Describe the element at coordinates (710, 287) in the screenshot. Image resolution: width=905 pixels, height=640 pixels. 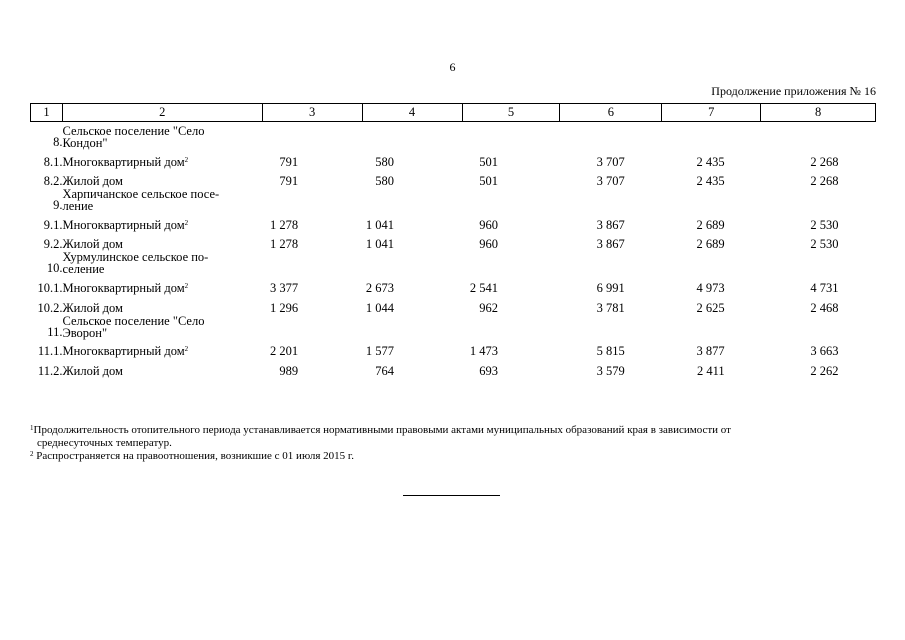
I see `value-cell: 4 973` at that location.